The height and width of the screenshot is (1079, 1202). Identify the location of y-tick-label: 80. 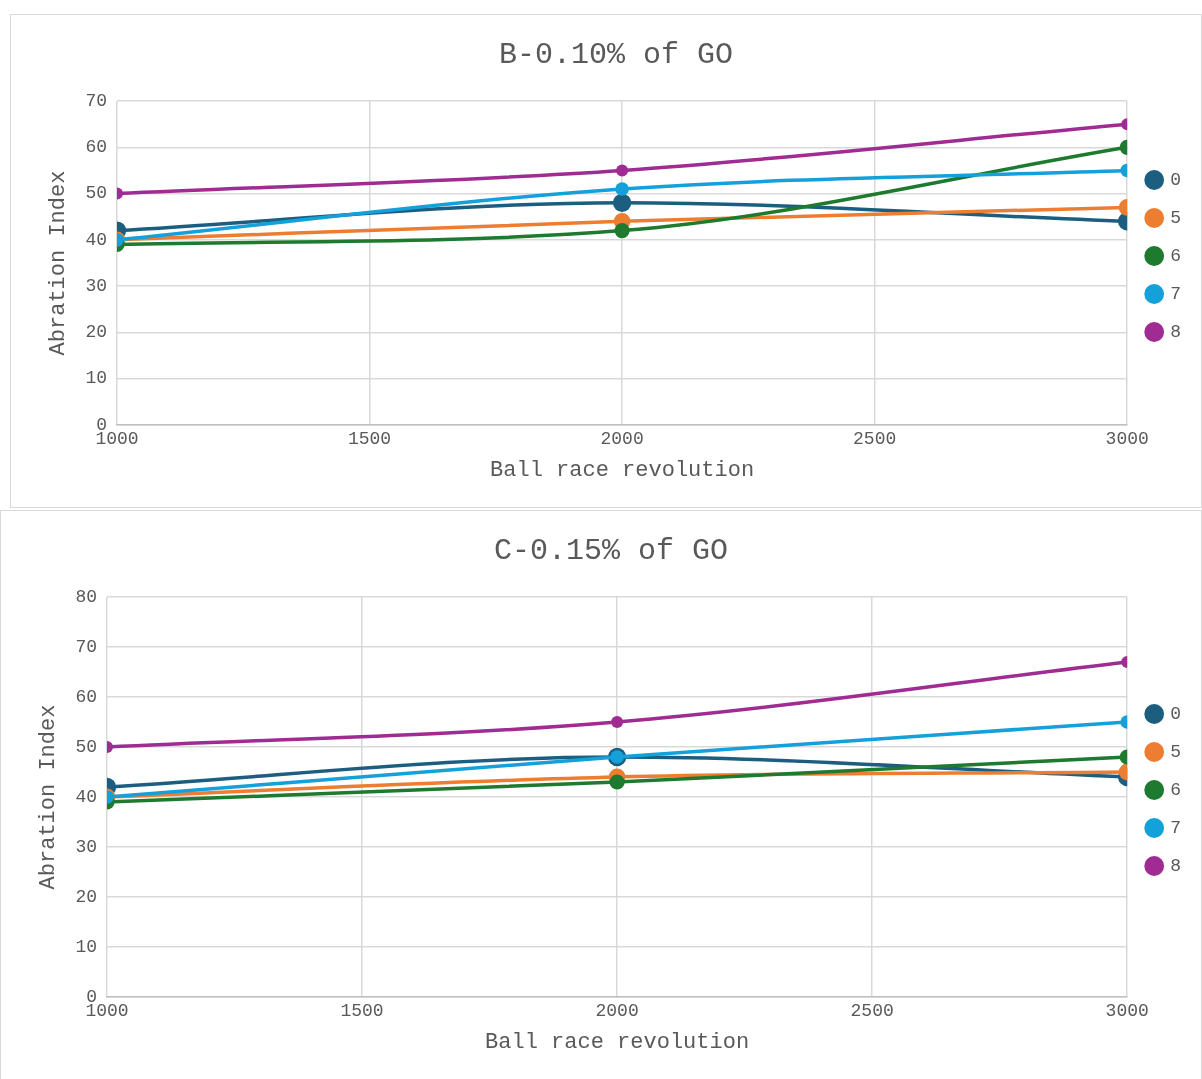
(86, 596).